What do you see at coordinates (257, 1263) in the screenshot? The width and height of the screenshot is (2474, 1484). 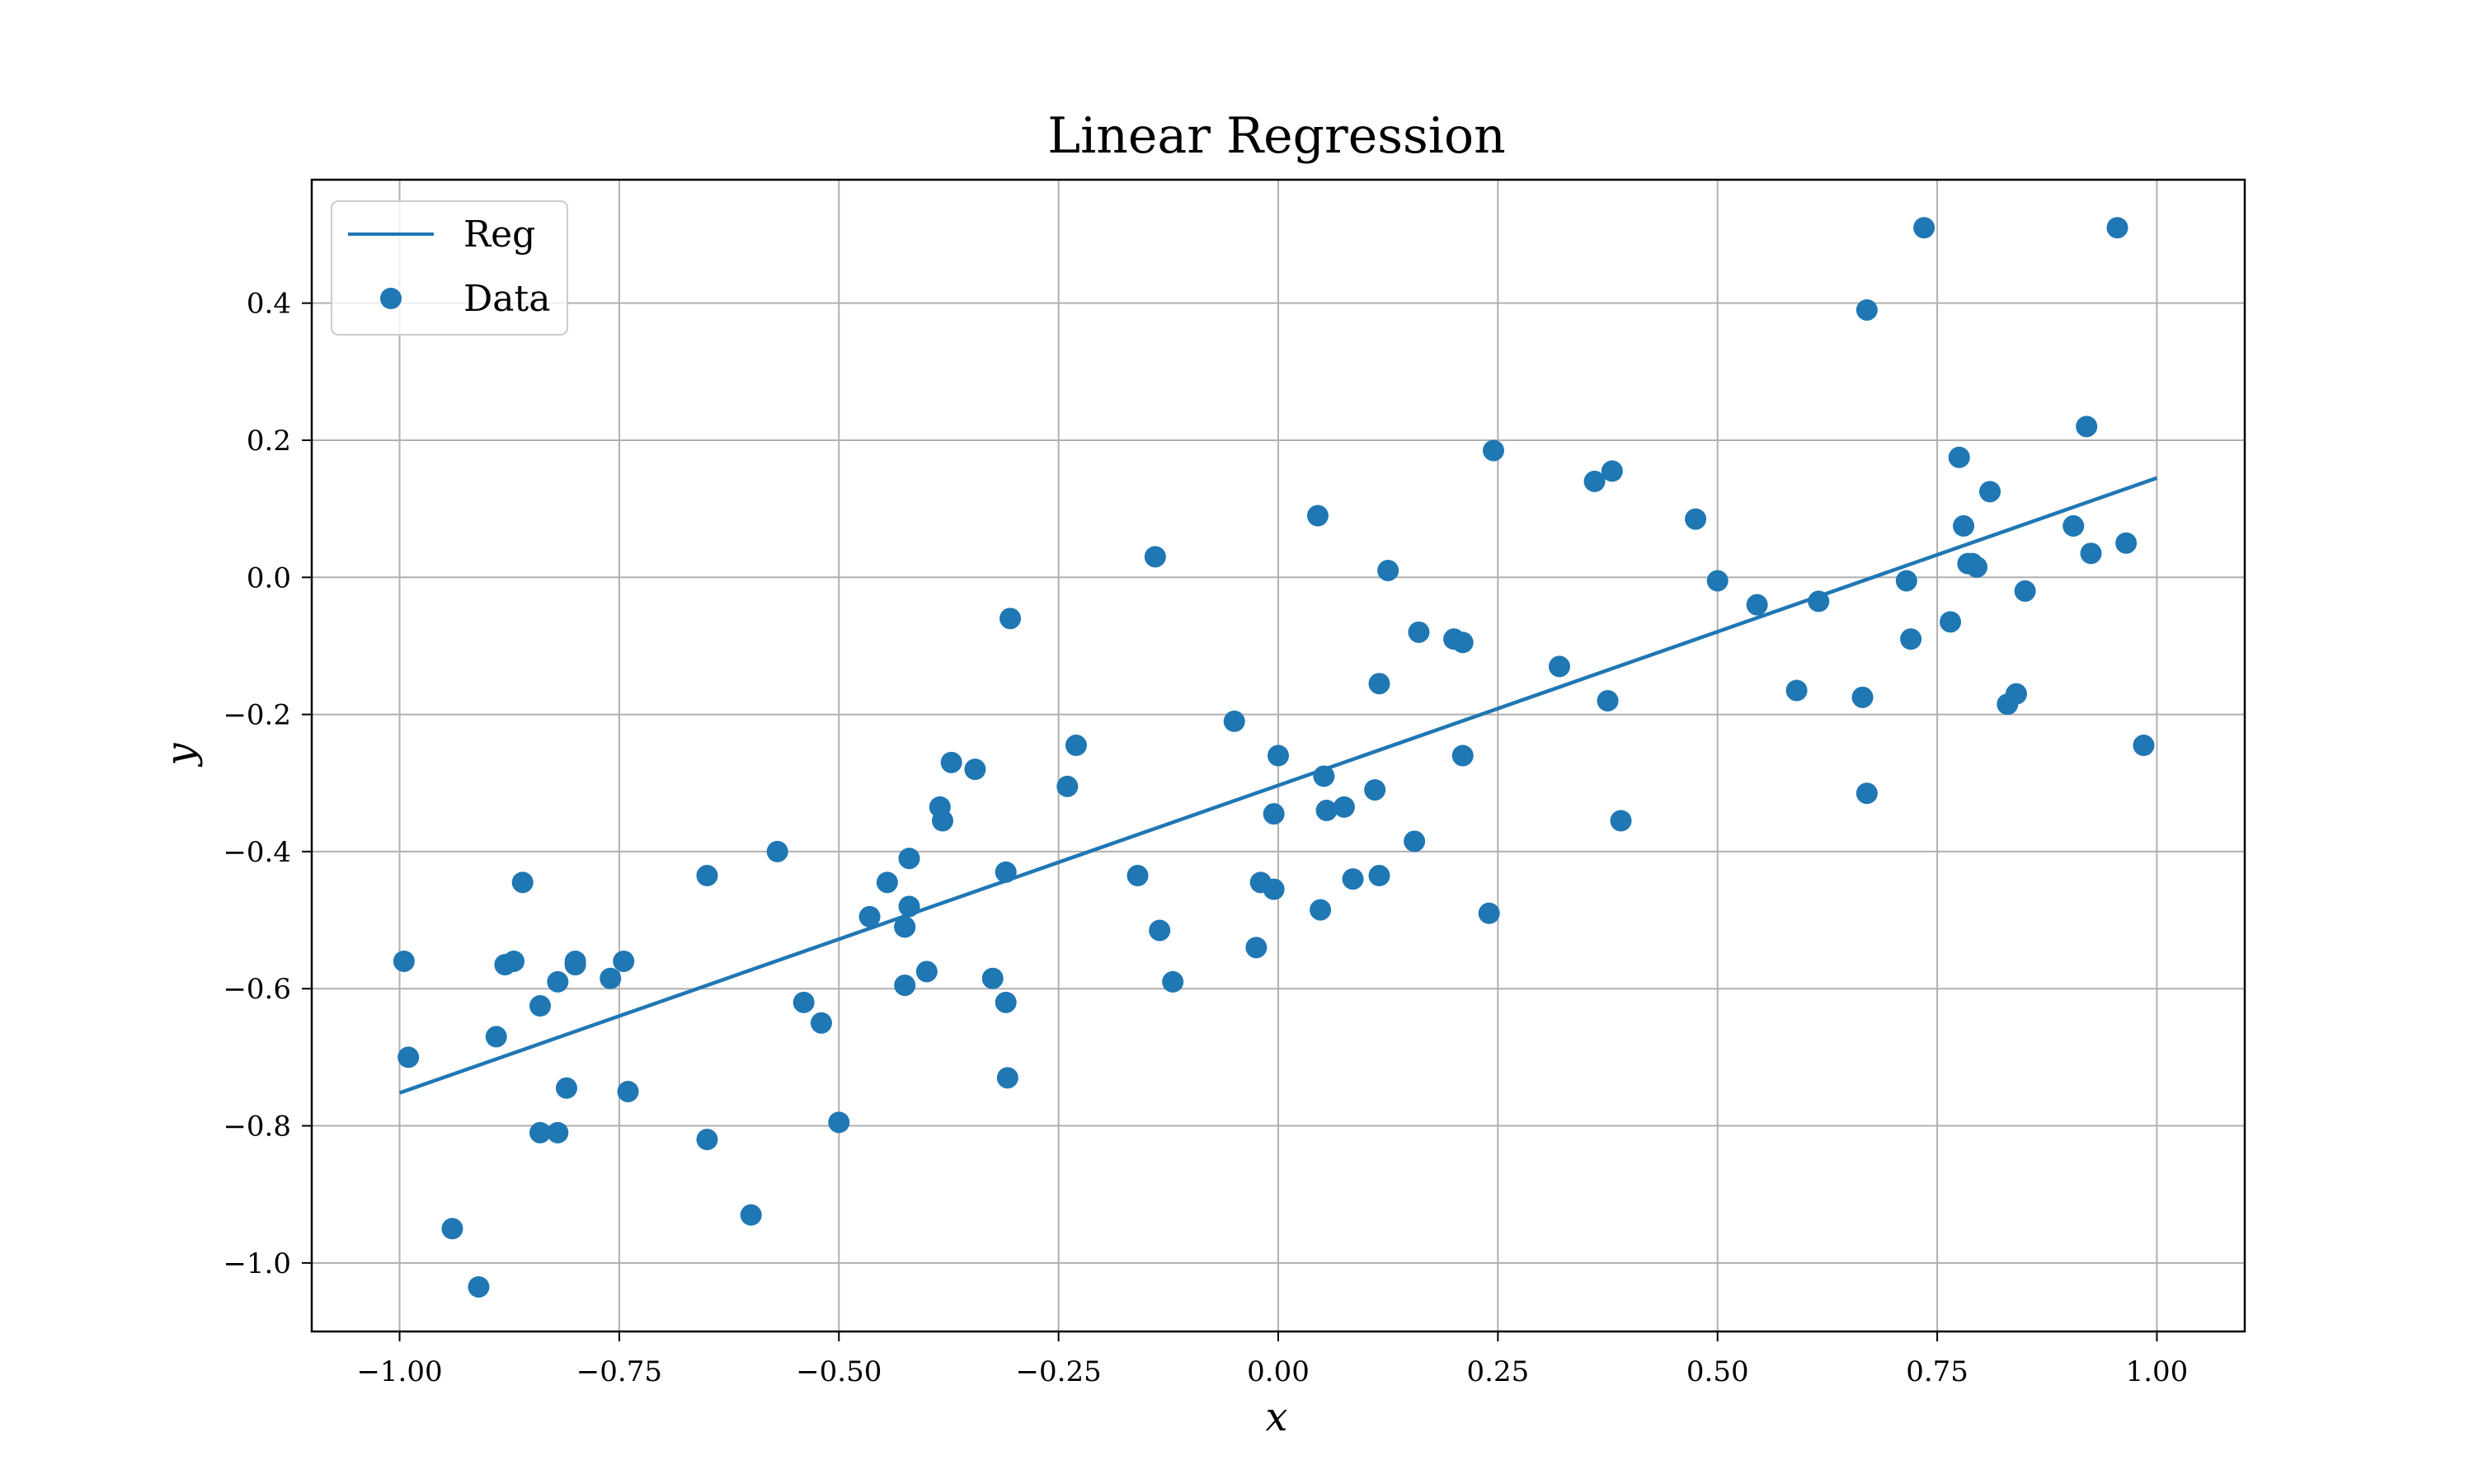 I see `y-tick-label: −1.0` at bounding box center [257, 1263].